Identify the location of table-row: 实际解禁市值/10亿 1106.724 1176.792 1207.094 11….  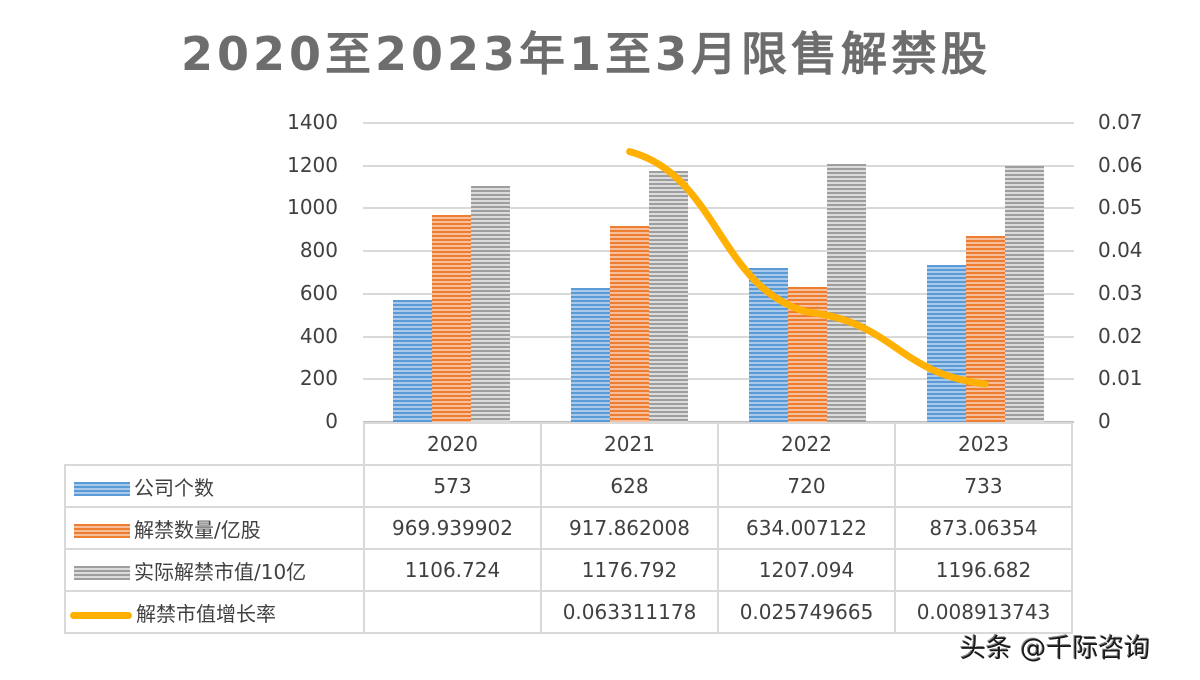
(568, 570).